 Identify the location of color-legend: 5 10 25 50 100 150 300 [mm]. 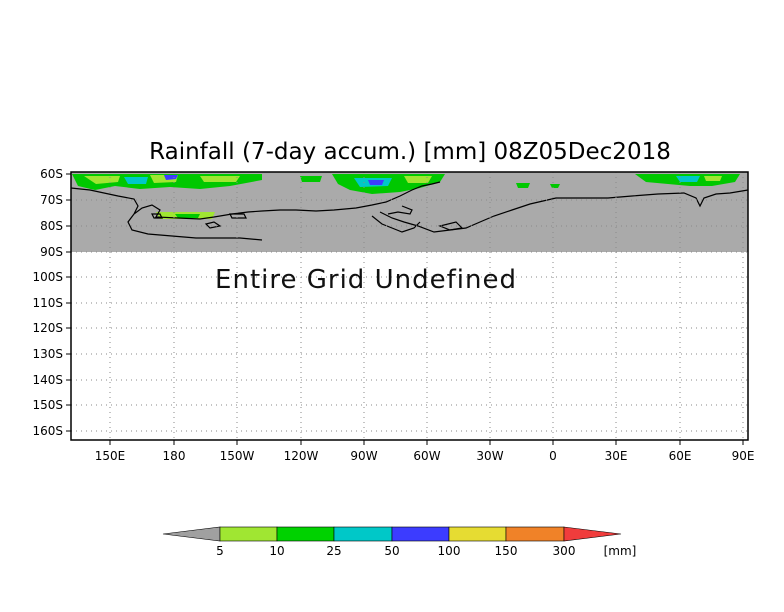
(399, 542).